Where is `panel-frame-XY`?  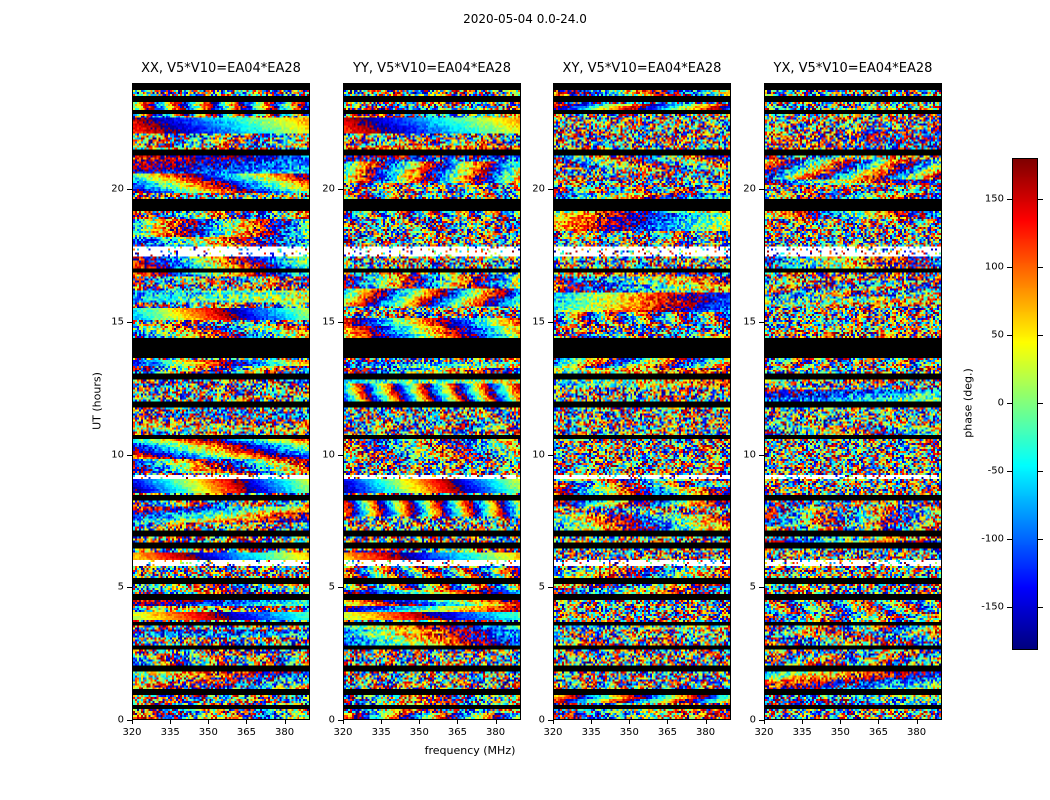
panel-frame-XY is located at coordinates (642, 401).